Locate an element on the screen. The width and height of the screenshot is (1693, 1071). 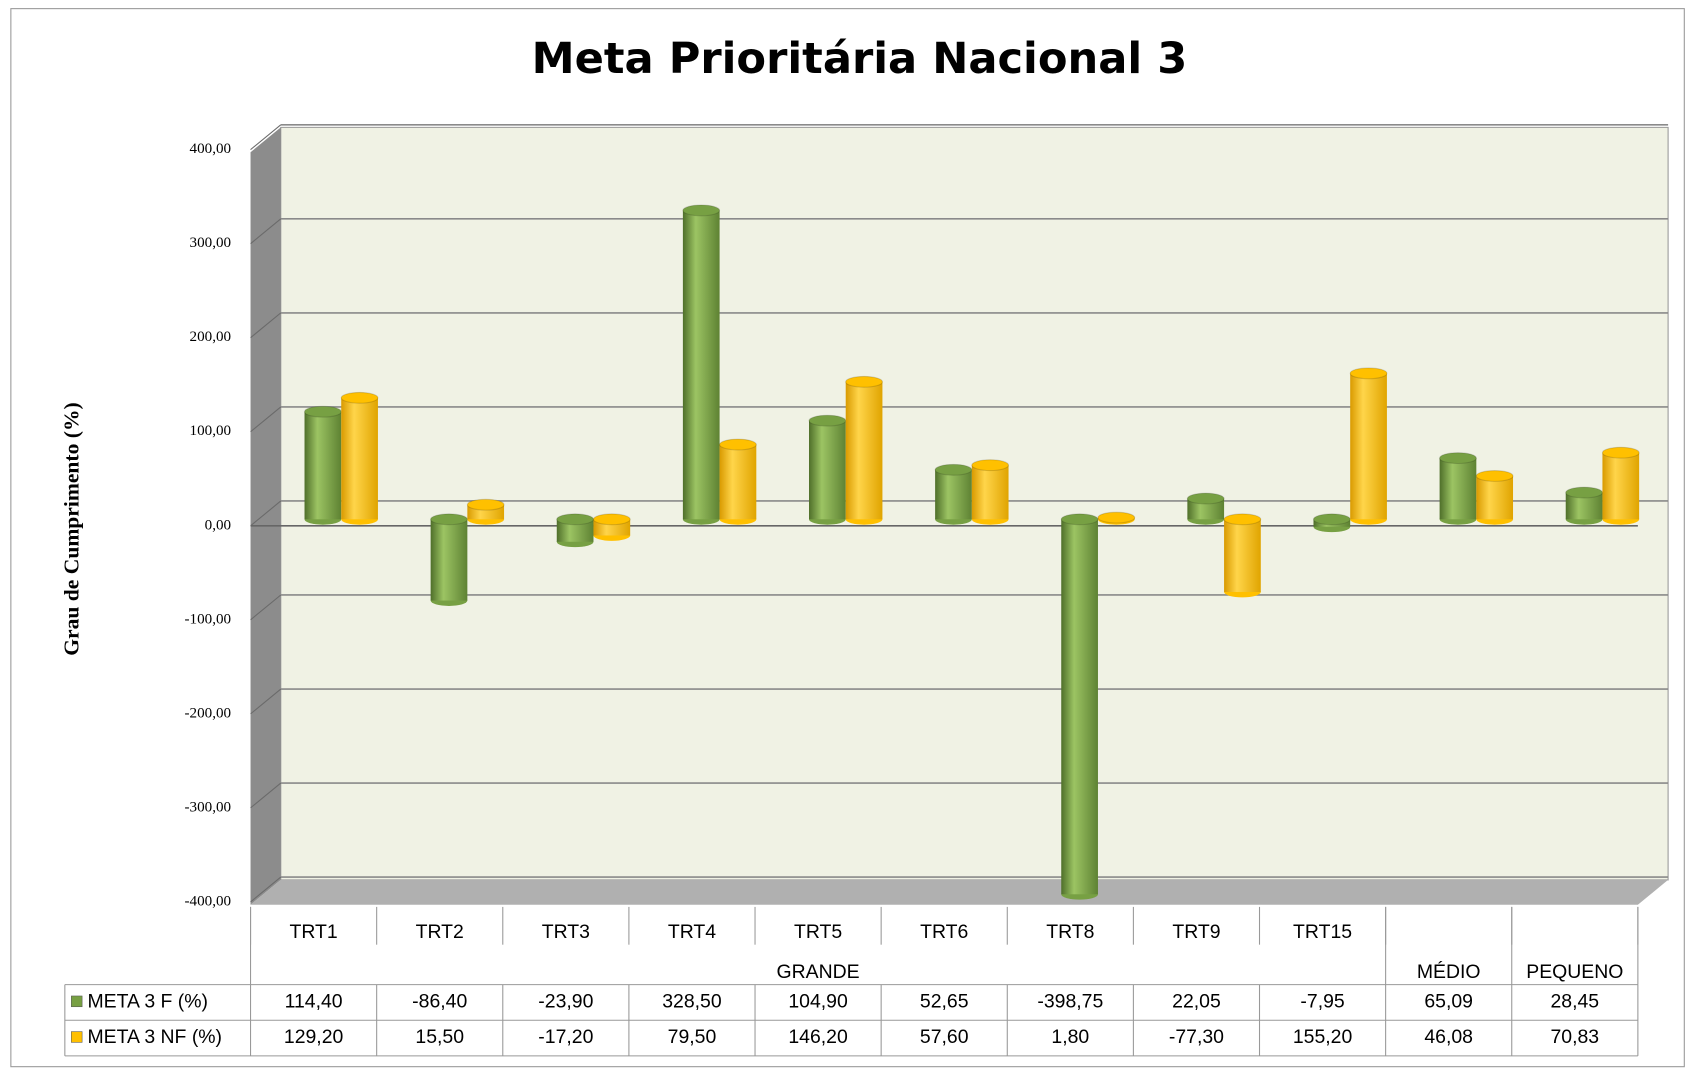
group-label: MÉDIO is located at coordinates (1449, 971).